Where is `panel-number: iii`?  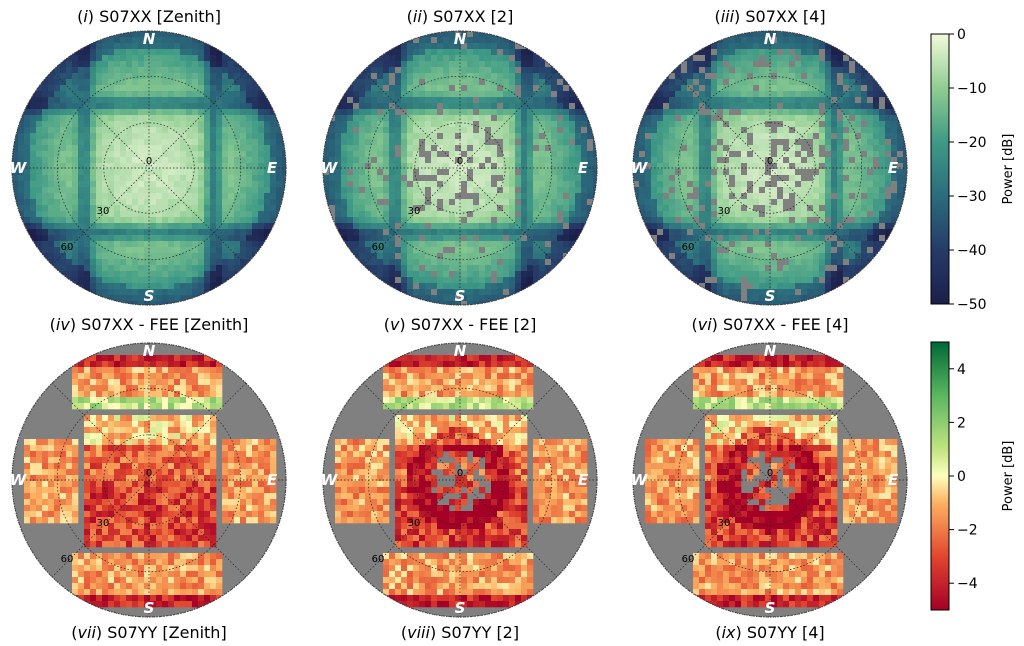 panel-number: iii is located at coordinates (728, 16).